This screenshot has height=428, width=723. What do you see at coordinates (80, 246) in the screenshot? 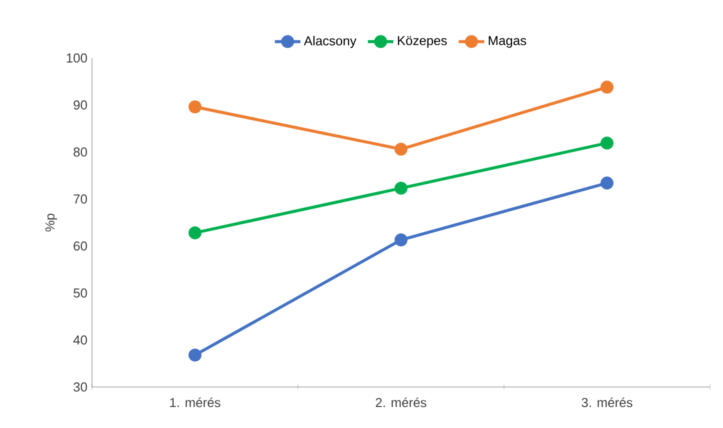
I see `y-tick-label: 60` at bounding box center [80, 246].